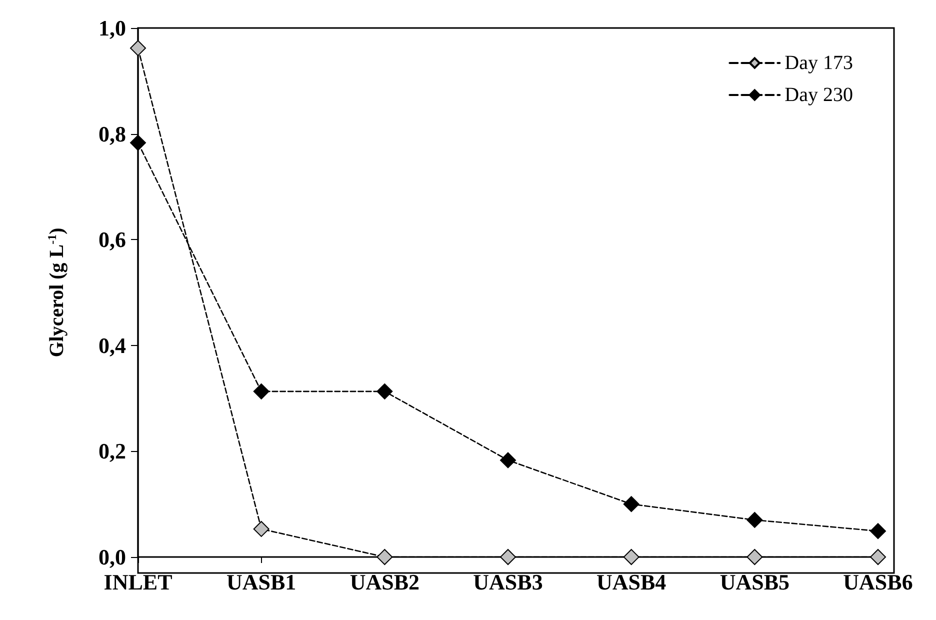 This screenshot has height=620, width=936. Describe the element at coordinates (631, 582) in the screenshot. I see `x-tick-label: UASB4` at that location.